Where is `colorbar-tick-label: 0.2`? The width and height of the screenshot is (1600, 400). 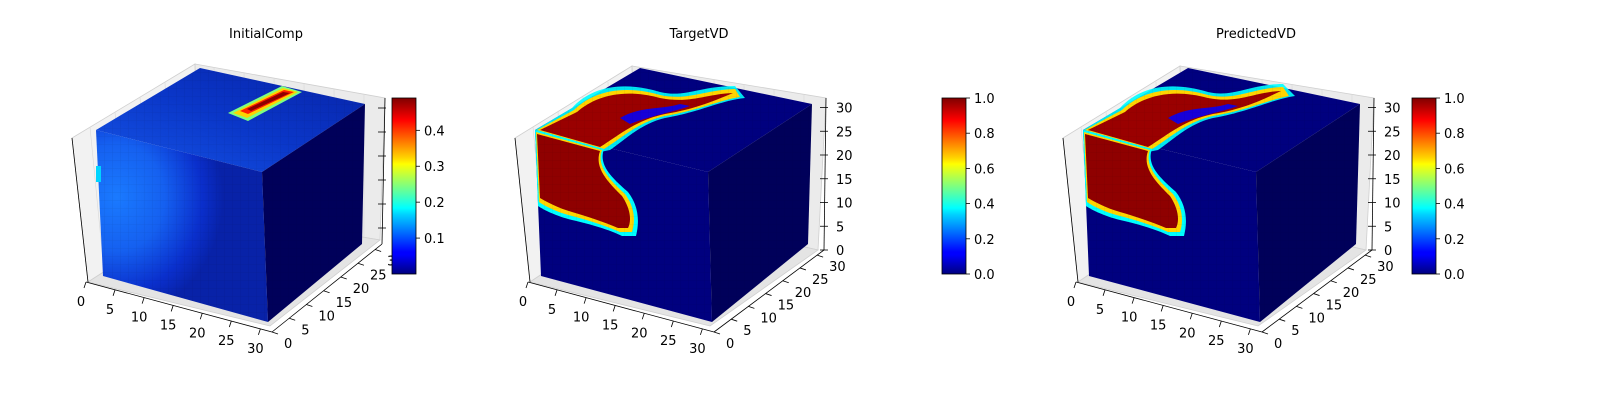
colorbar-tick-label: 0.2 is located at coordinates (1454, 240).